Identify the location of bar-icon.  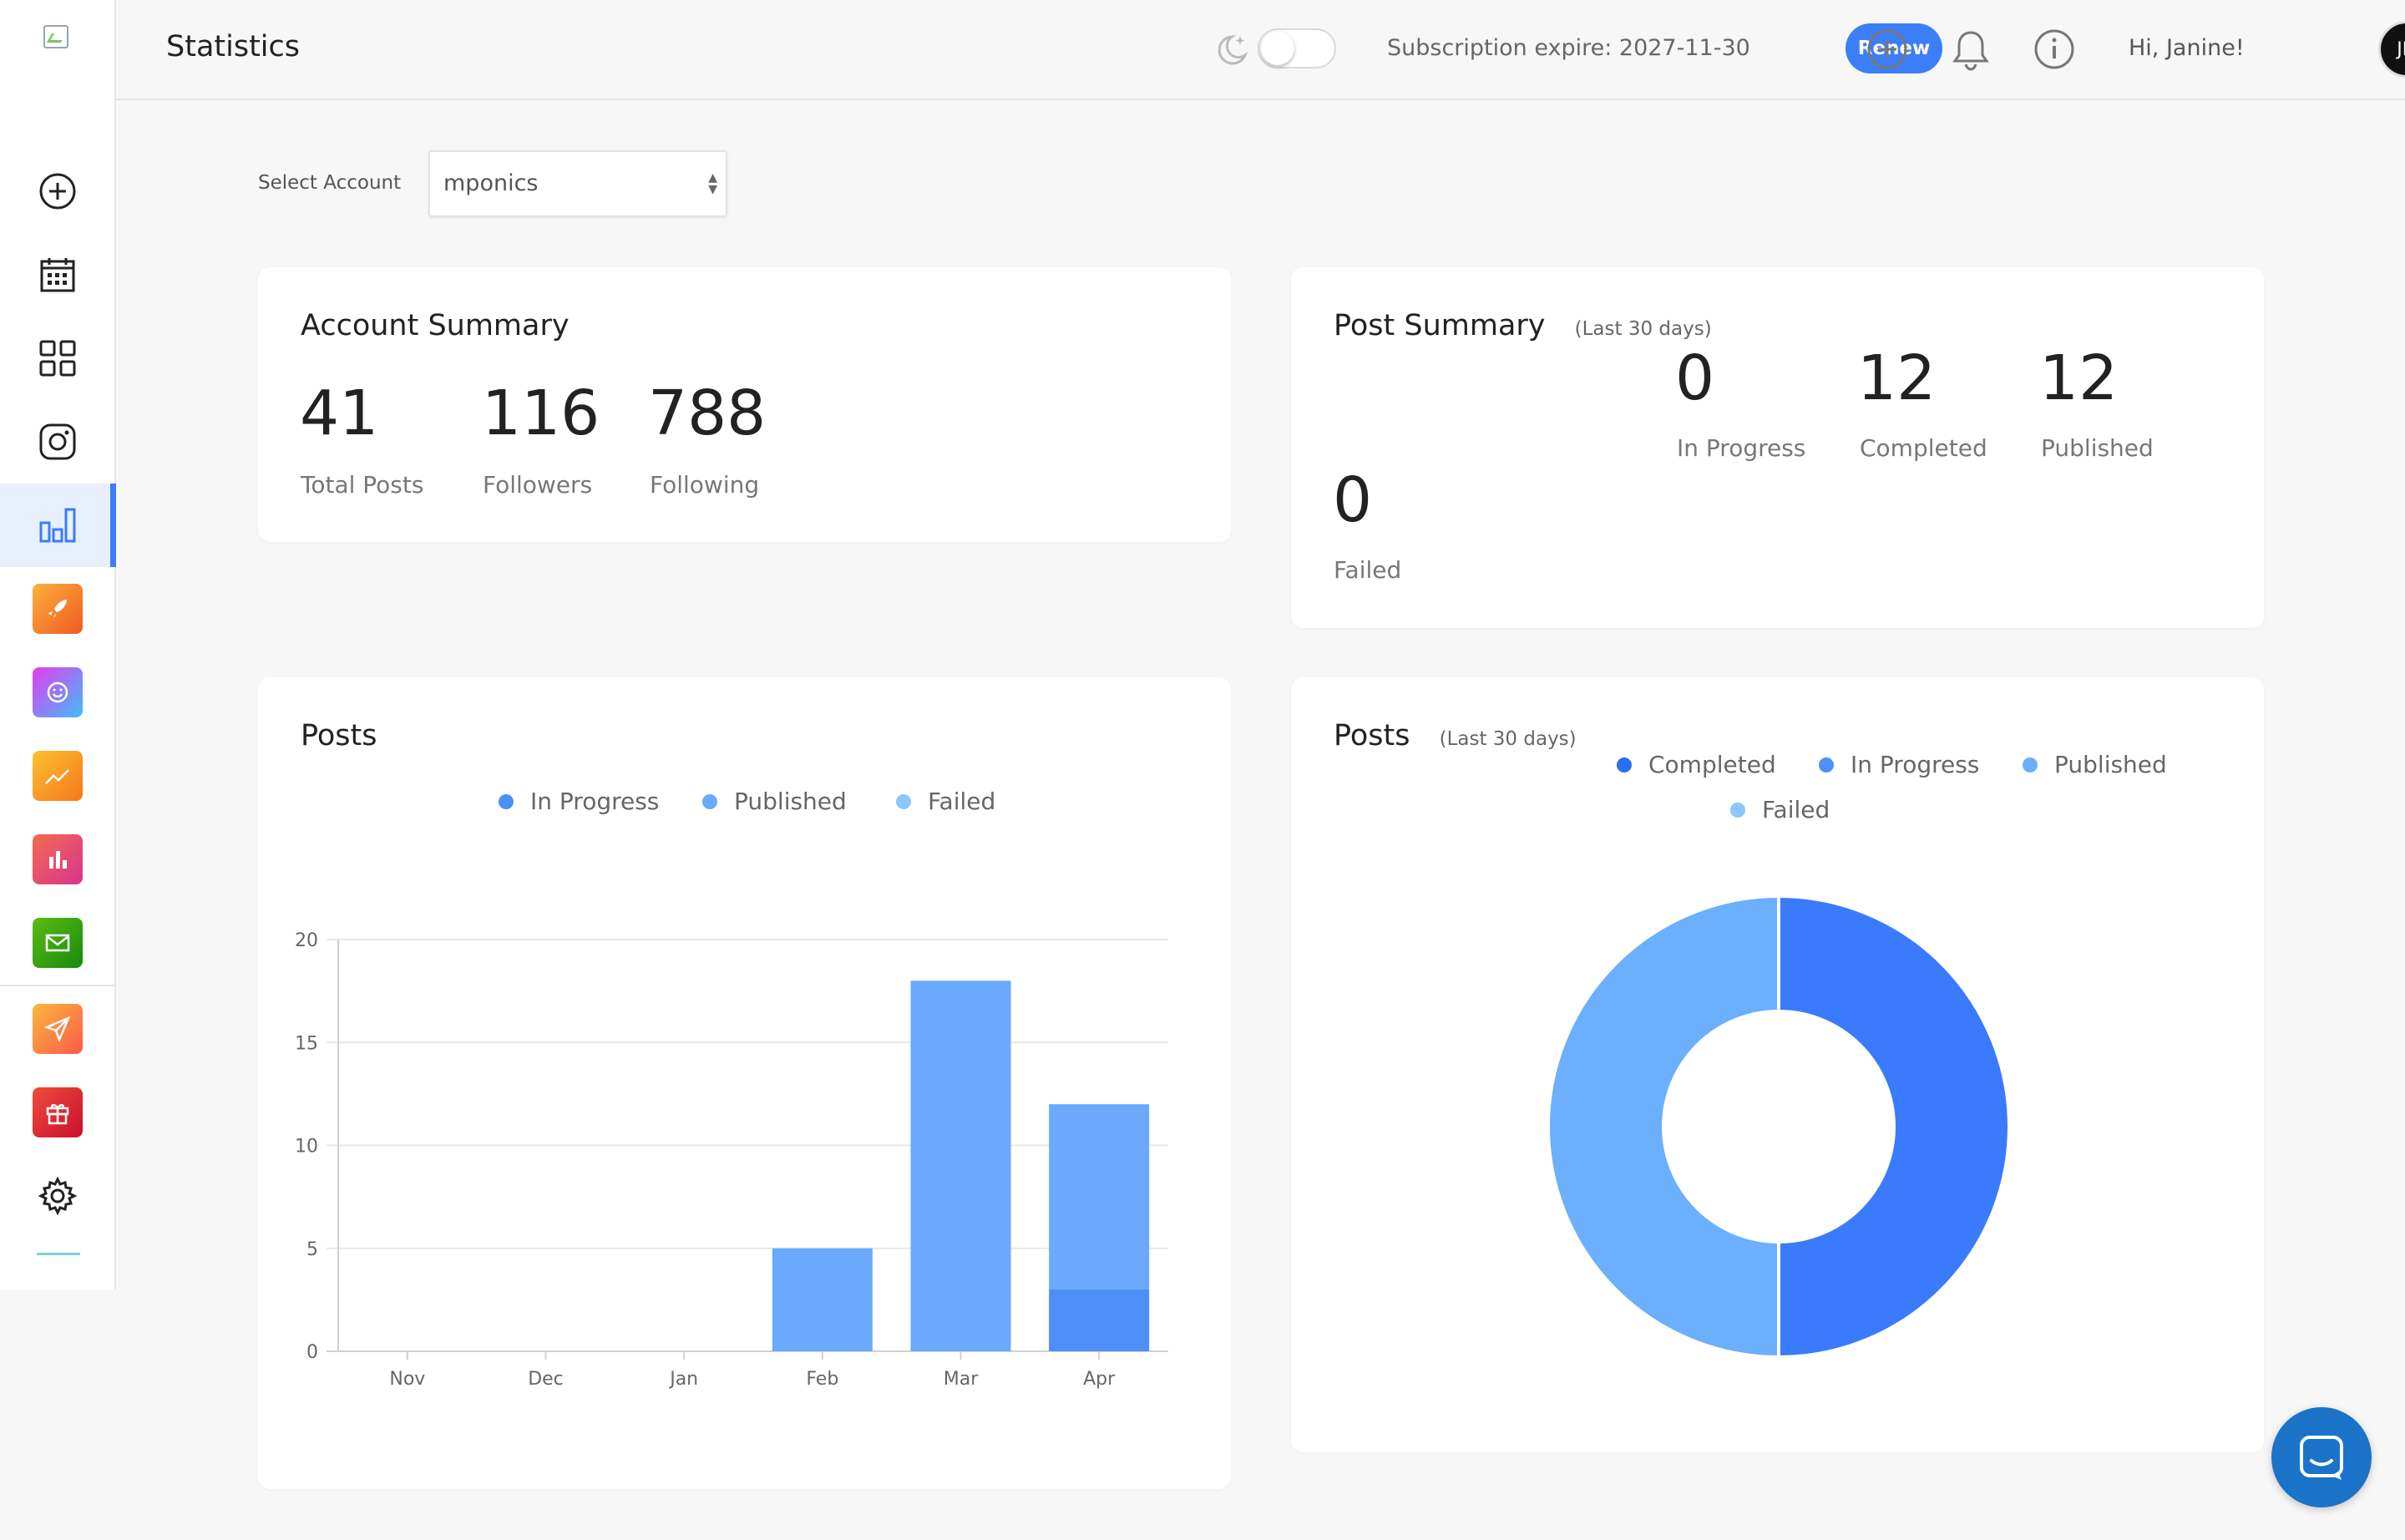
(57, 860).